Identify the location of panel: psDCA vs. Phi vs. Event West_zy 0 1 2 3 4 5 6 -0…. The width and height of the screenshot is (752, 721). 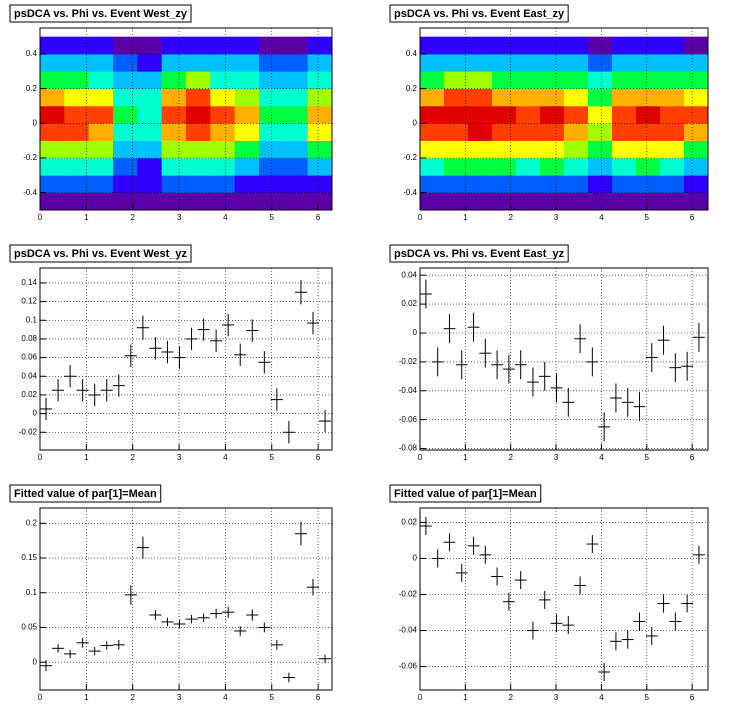
(171, 113).